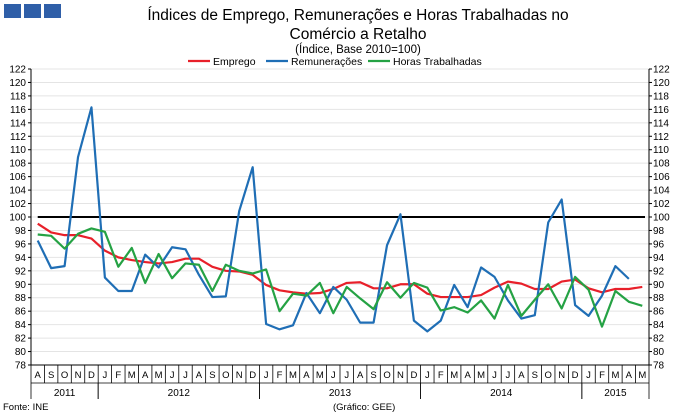  I want to click on year-label: 2015, so click(615, 393).